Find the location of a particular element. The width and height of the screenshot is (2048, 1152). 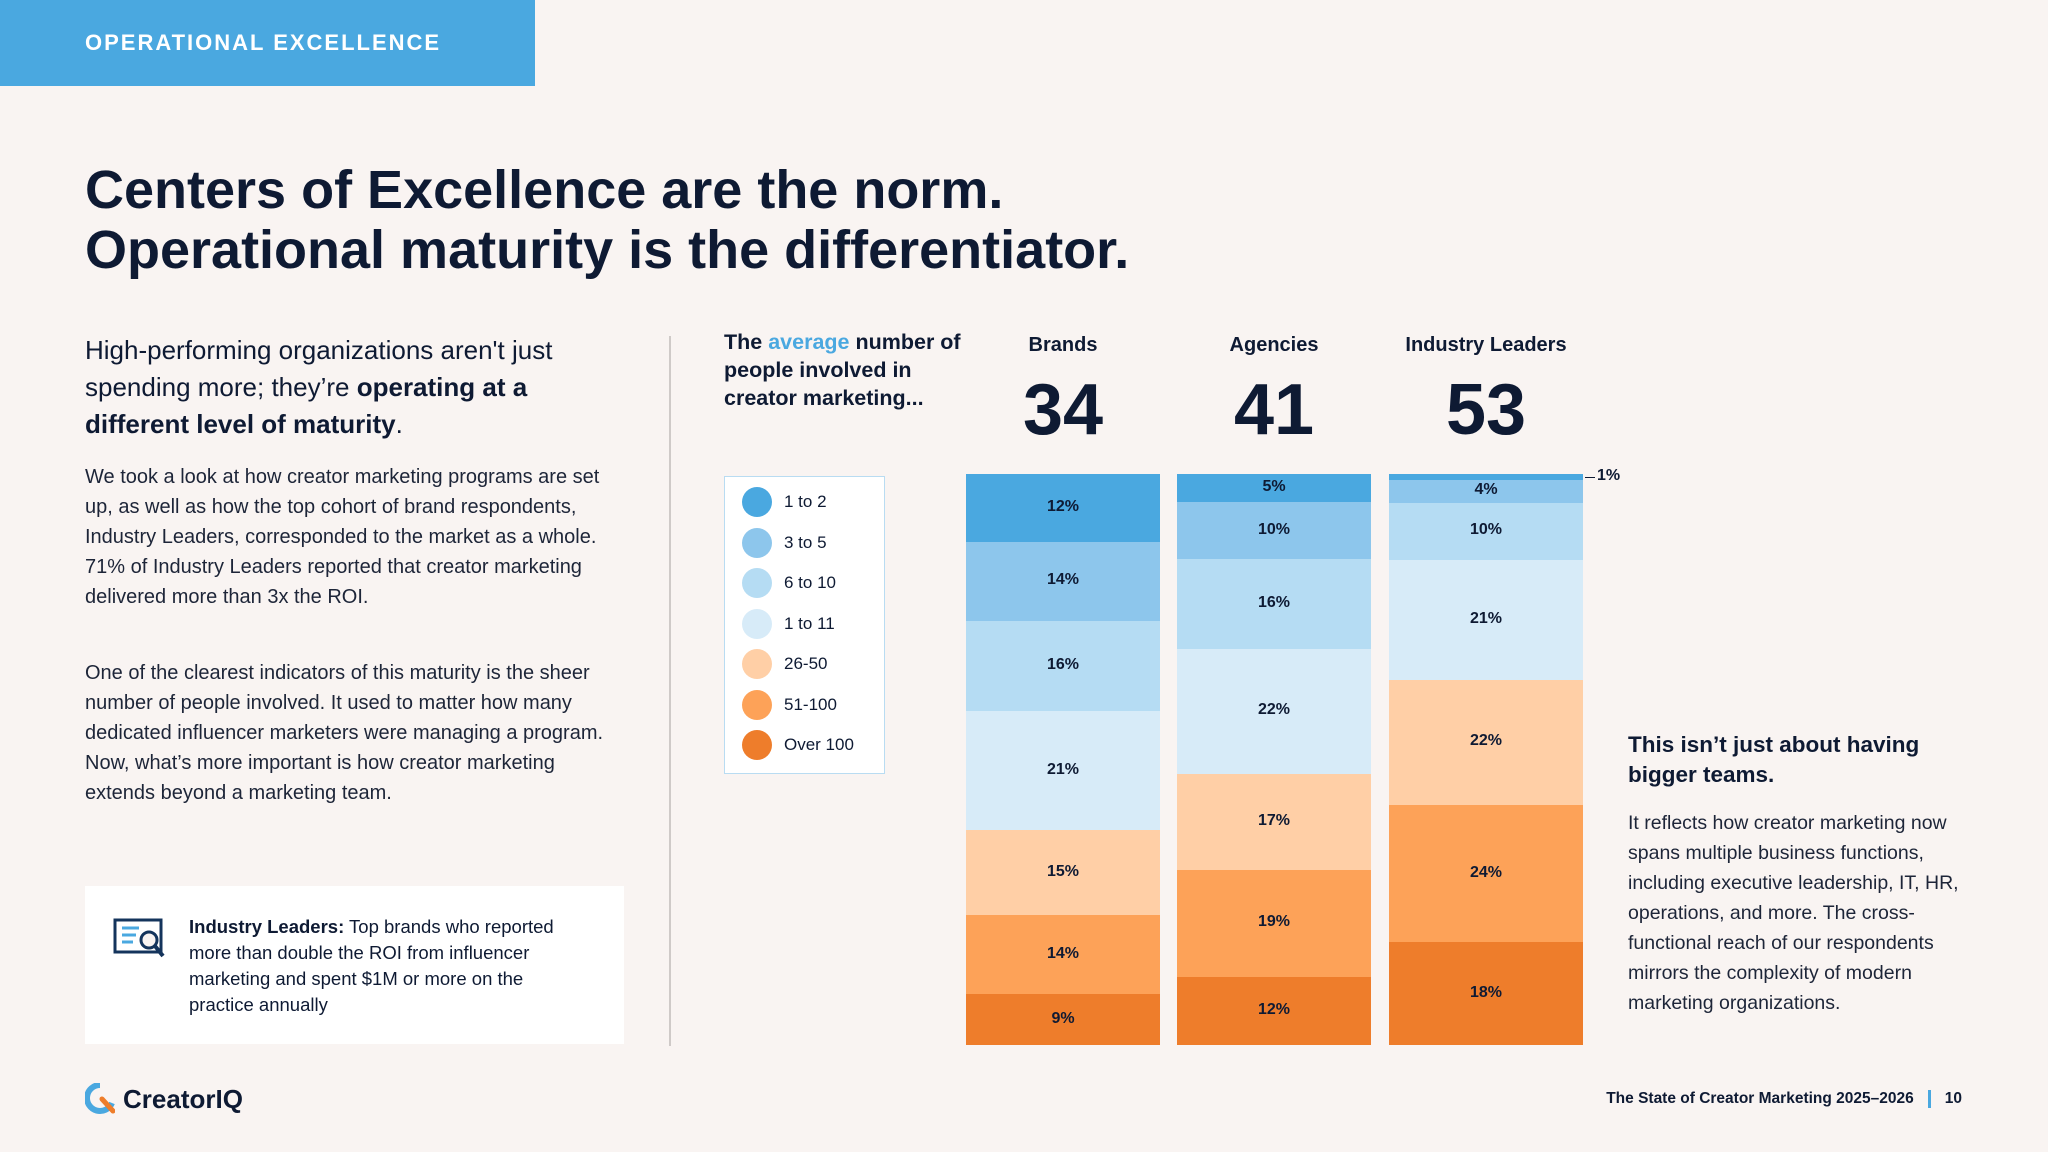

certificate-search-icon is located at coordinates (141, 940).